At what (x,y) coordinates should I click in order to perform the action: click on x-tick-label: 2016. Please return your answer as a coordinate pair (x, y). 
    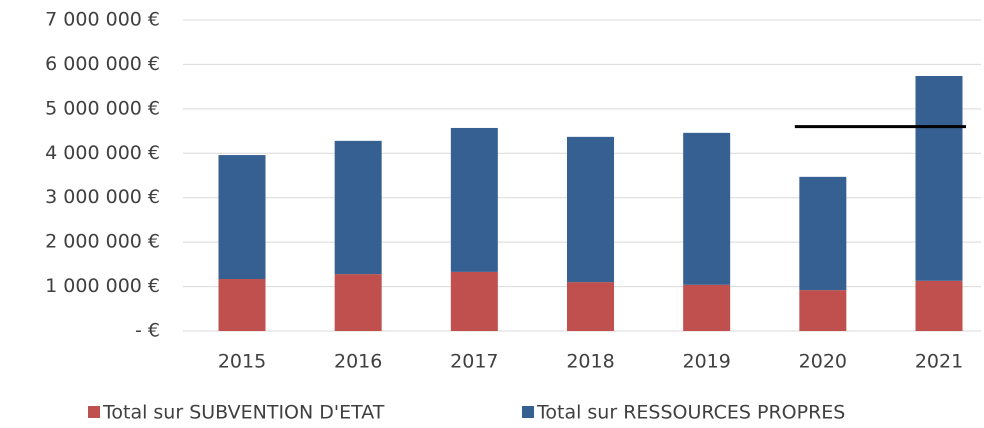
    Looking at the image, I should click on (358, 362).